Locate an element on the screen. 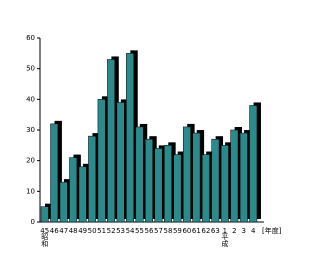 The width and height of the screenshot is (320, 254). x-tick-label: 53 is located at coordinates (120, 231).